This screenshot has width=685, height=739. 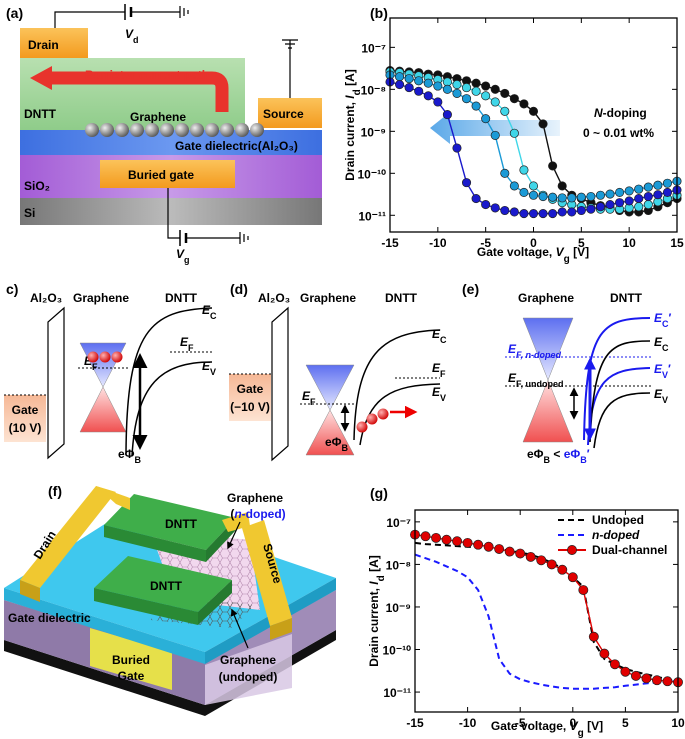 I want to click on ef-undoped-label: EF, undoped, so click(x=536, y=380).